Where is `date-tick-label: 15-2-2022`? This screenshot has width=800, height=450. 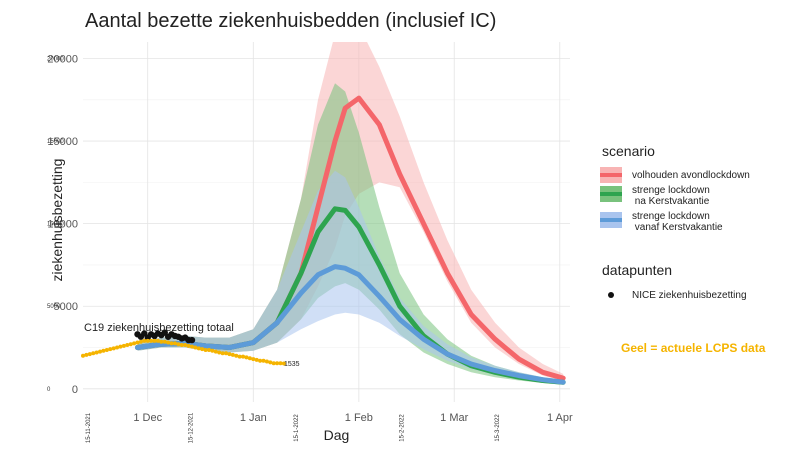
date-tick-label: 15-2-2022 is located at coordinates (403, 428).